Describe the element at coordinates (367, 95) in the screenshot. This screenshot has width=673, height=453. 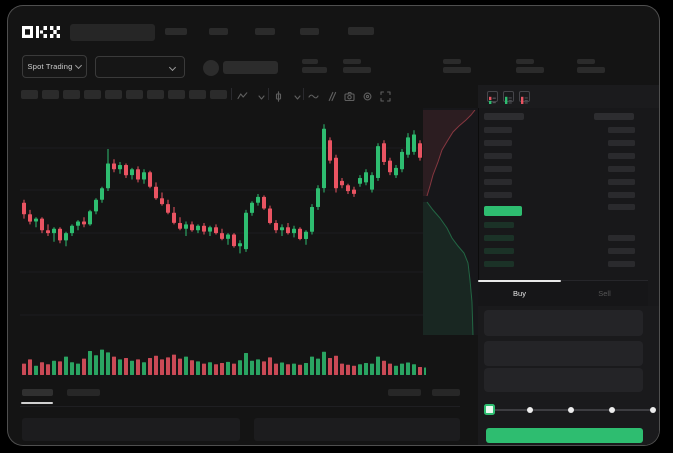
I see `gear-icon` at that location.